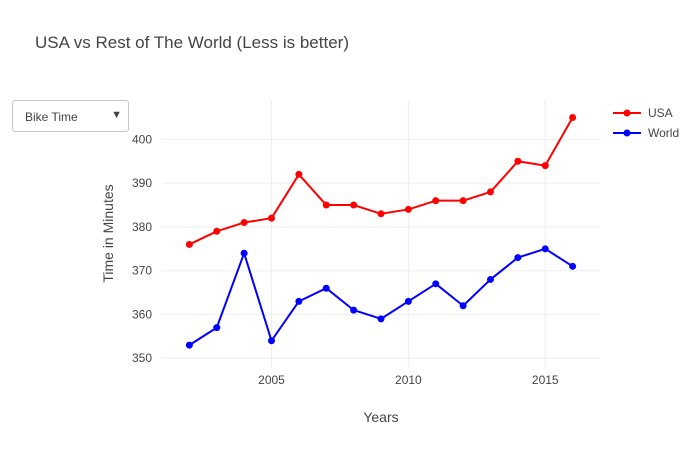  What do you see at coordinates (142, 248) in the screenshot?
I see `y-tick-labels: 350 360 370 380 390 400` at bounding box center [142, 248].